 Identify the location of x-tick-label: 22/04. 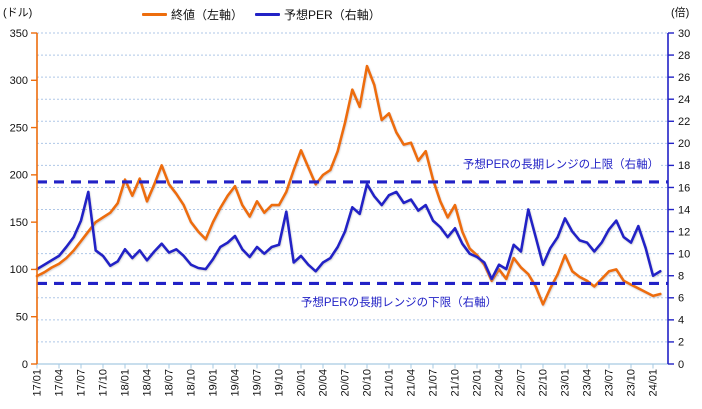
(500, 383).